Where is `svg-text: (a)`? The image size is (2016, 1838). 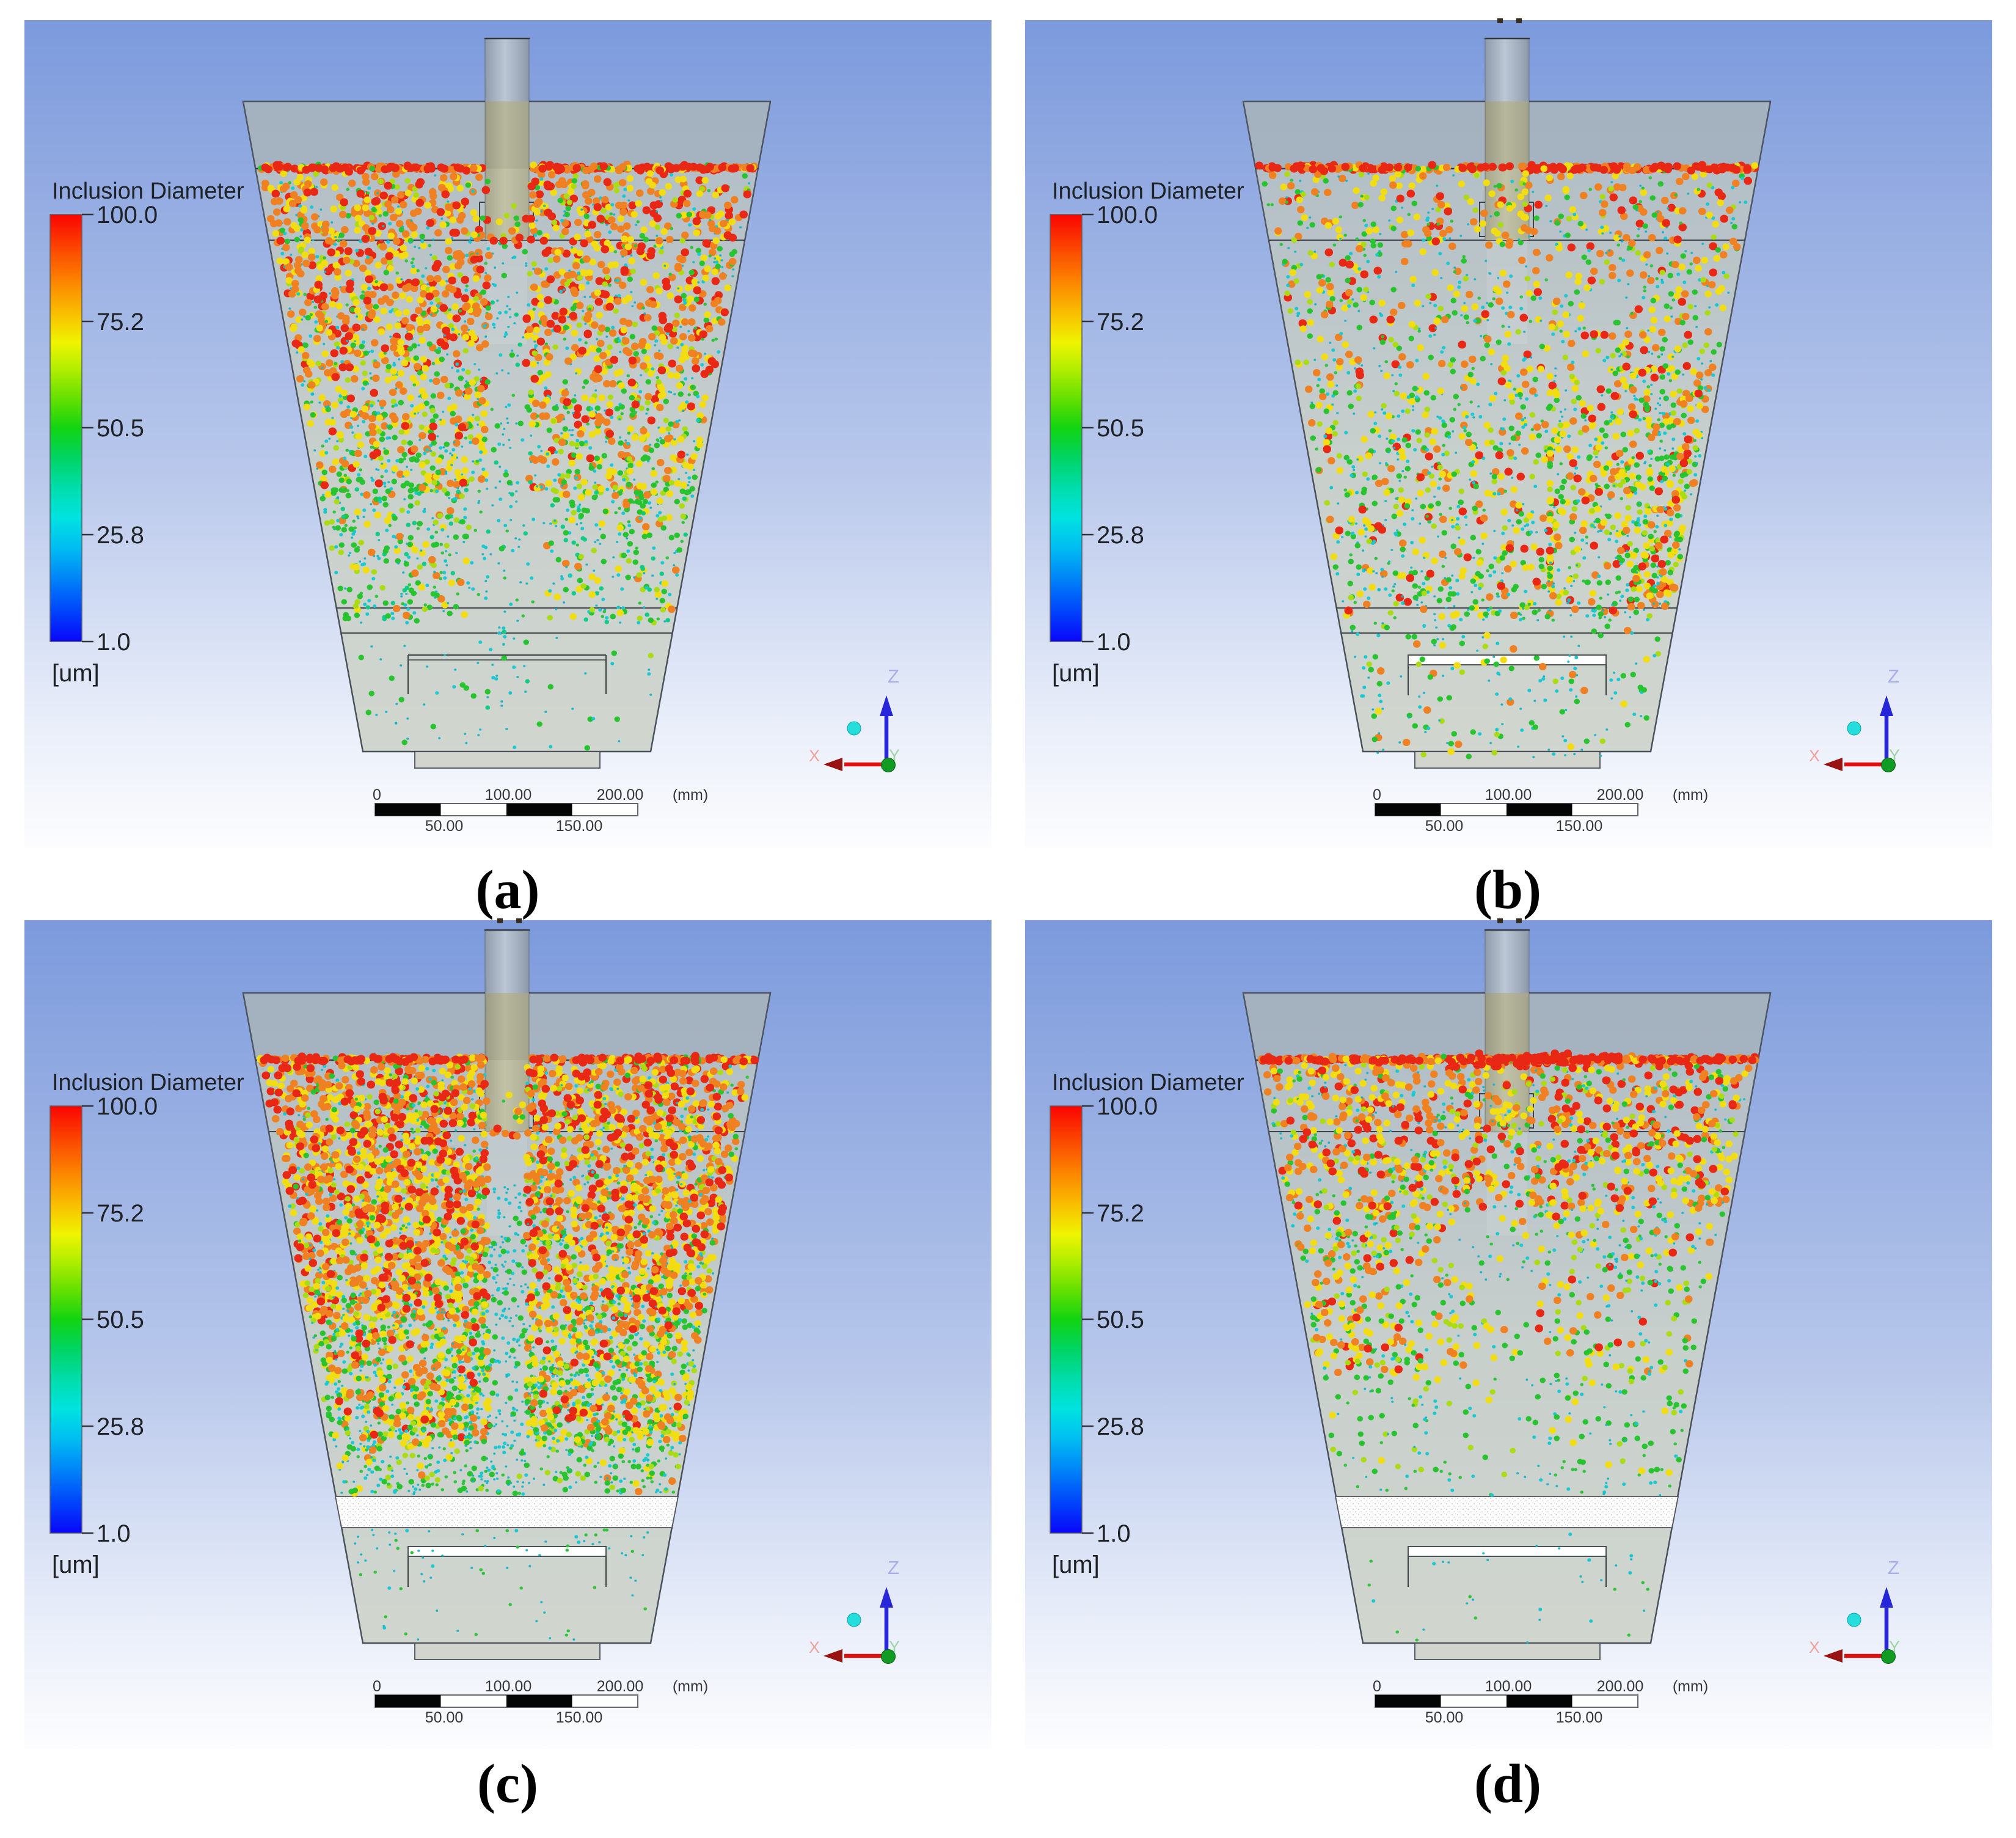
svg-text: (a) is located at coordinates (508, 890).